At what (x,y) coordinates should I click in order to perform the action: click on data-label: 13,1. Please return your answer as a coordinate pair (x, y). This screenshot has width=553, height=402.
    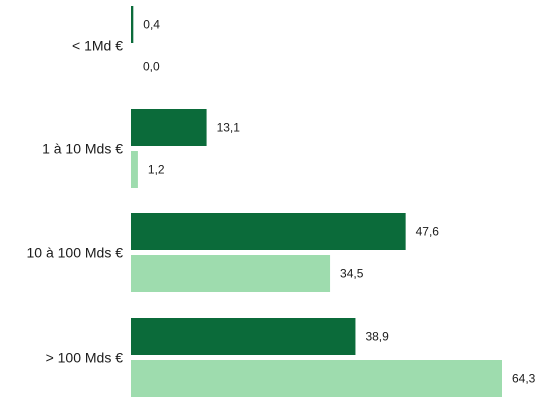
    Looking at the image, I should click on (229, 128).